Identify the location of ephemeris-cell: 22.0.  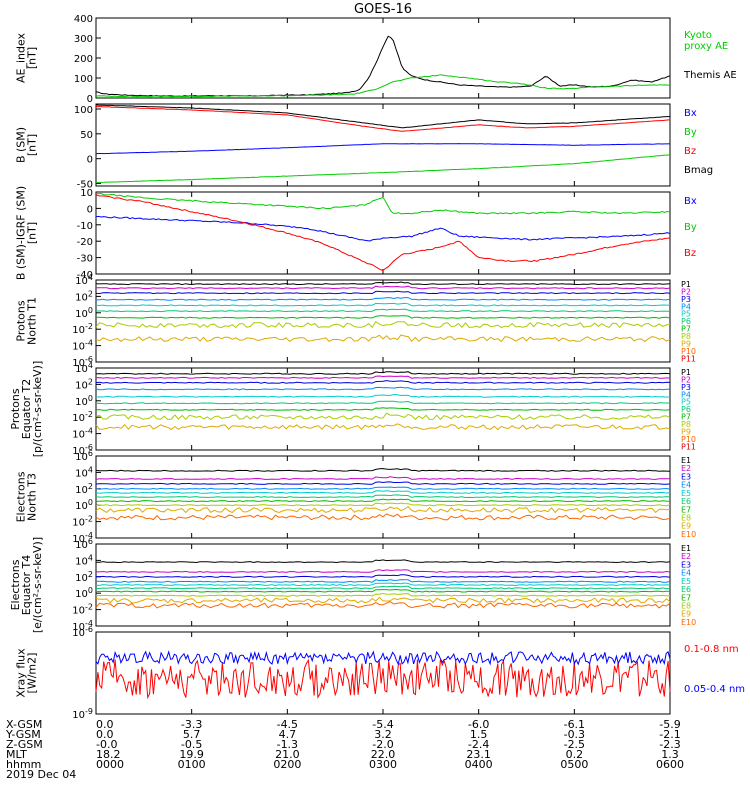
(383, 754).